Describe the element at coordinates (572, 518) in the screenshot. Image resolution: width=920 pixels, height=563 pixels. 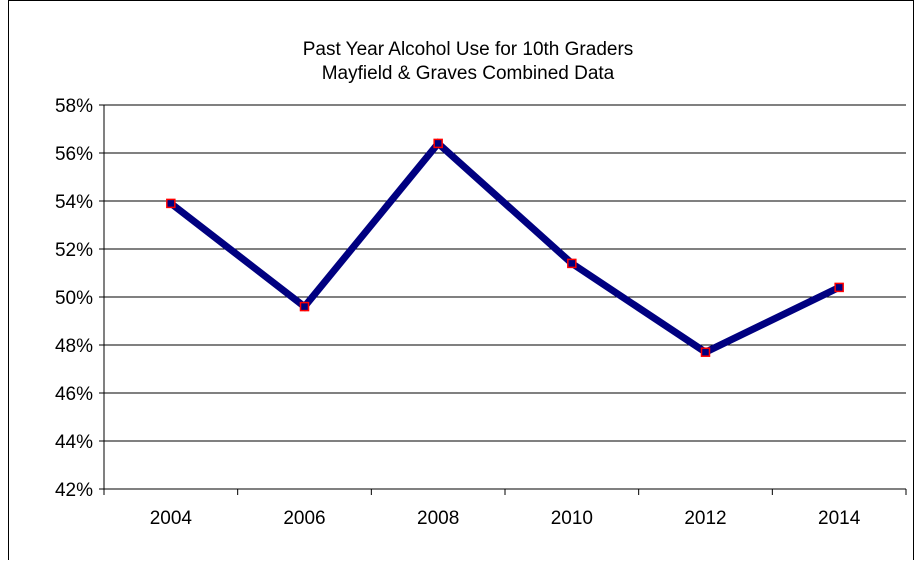
I see `x-tick-label: 2010` at that location.